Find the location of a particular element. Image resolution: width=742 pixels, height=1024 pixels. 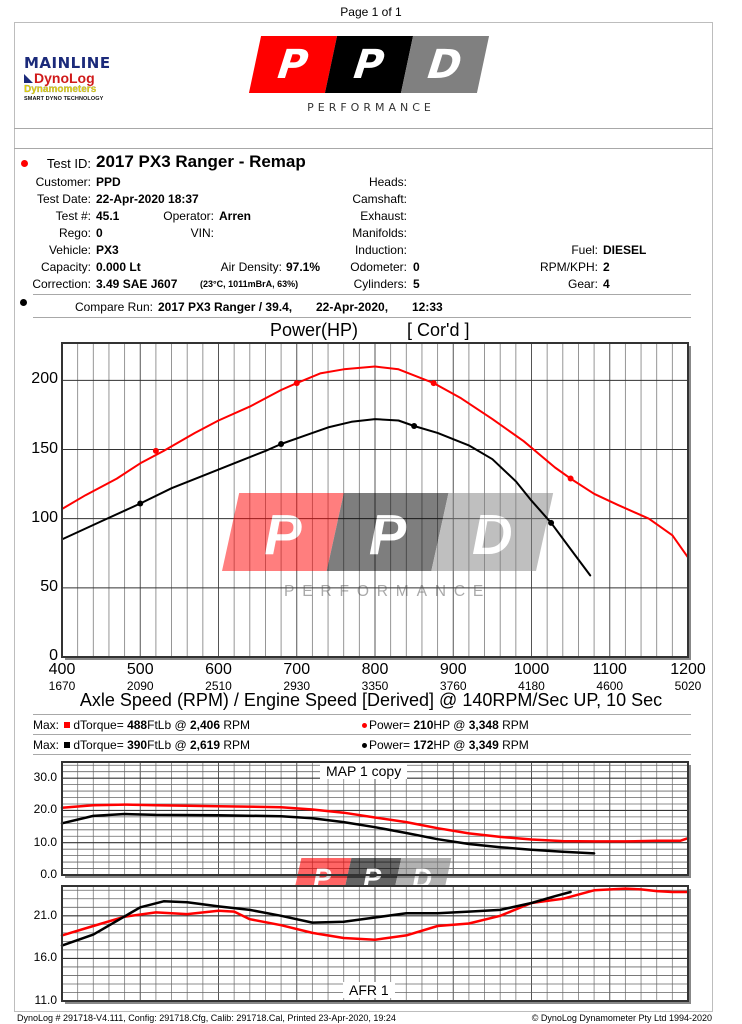

test-date-label: Test Date: is located at coordinates (63, 199).